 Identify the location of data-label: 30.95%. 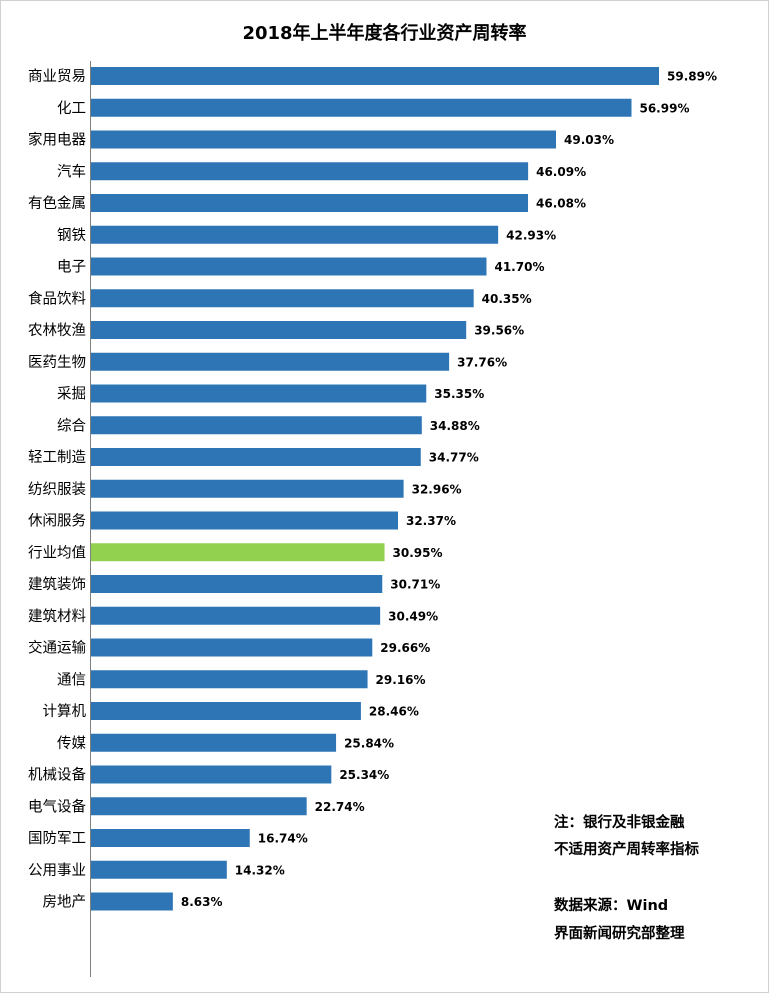
(418, 553).